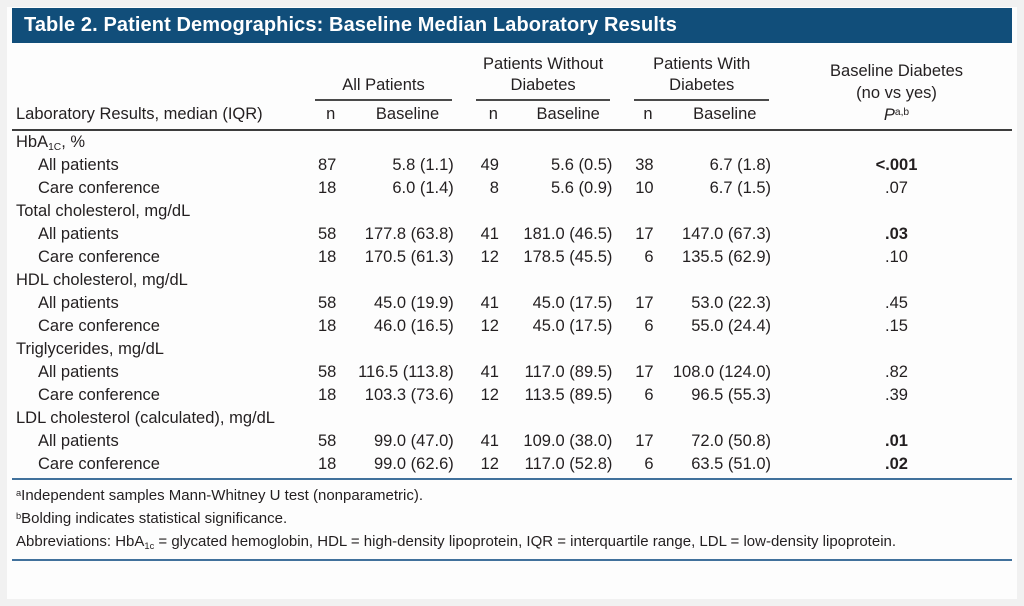 The height and width of the screenshot is (606, 1024). What do you see at coordinates (896, 395) in the screenshot?
I see `cell-p-value: .39` at bounding box center [896, 395].